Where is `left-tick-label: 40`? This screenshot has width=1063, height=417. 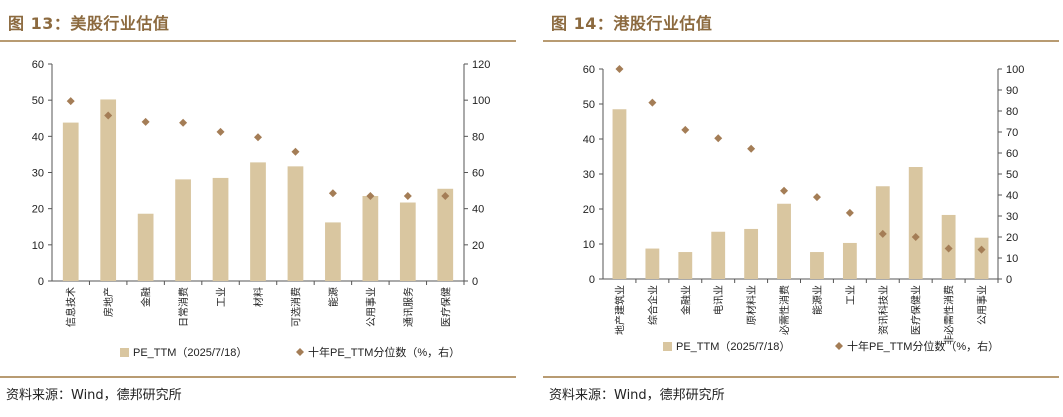
left-tick-label: 40 is located at coordinates (589, 140).